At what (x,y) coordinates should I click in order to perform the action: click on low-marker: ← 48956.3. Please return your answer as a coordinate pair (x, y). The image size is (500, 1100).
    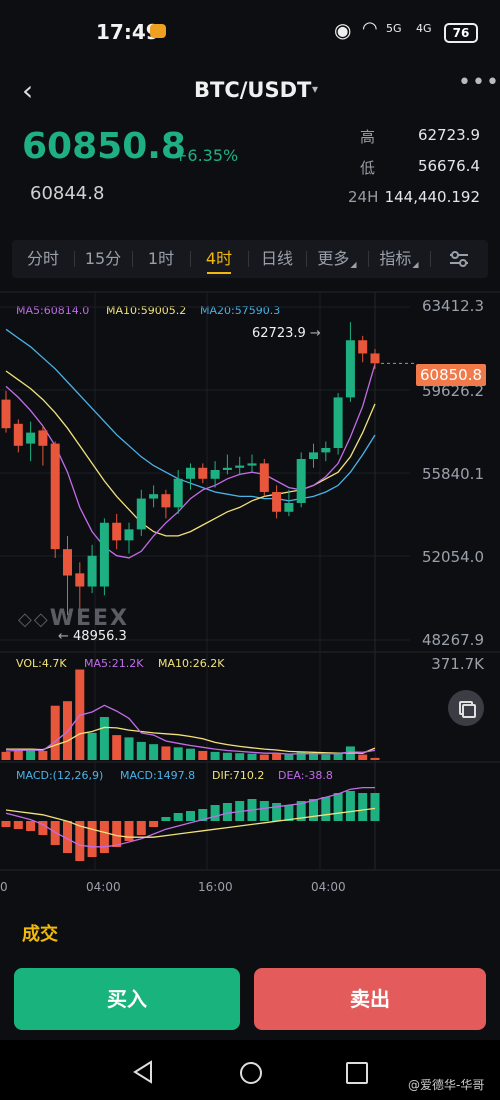
    Looking at the image, I should click on (92, 636).